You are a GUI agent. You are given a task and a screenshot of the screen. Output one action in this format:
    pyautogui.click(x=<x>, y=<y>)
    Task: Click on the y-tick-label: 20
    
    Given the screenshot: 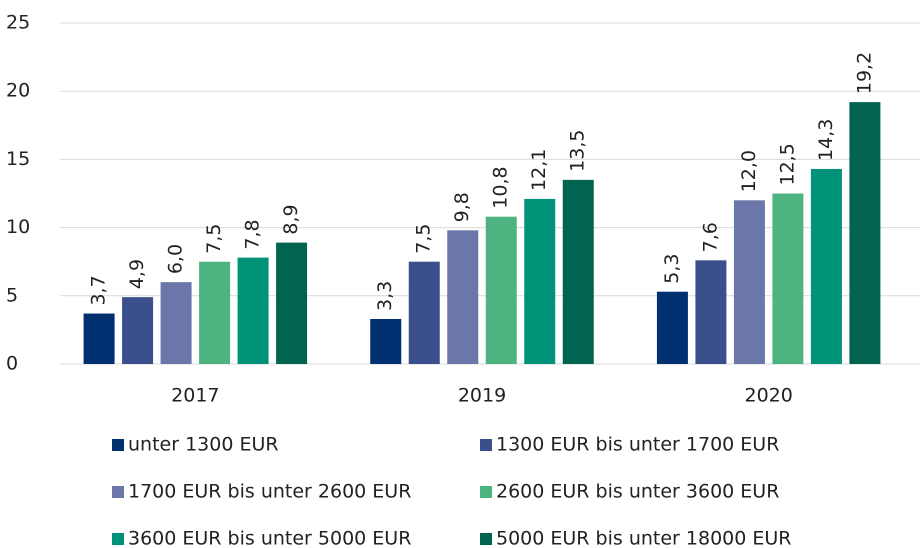 What is the action you would take?
    pyautogui.click(x=18, y=91)
    